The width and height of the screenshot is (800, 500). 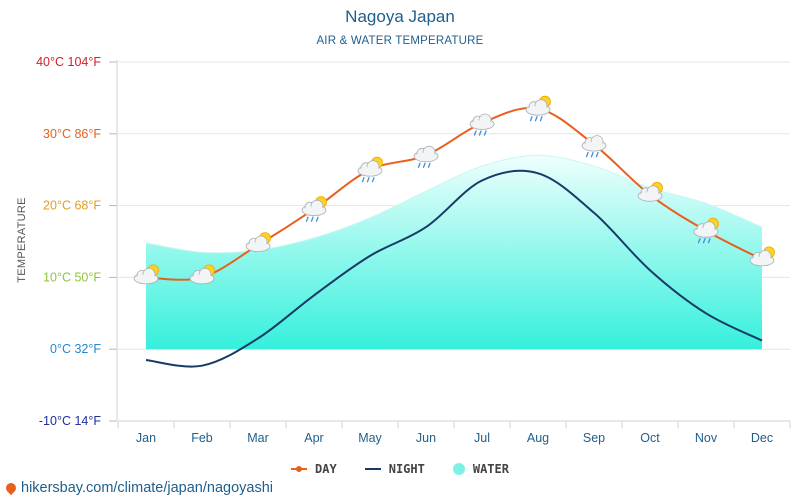 I want to click on x-tick-label: Apr, so click(x=313, y=438).